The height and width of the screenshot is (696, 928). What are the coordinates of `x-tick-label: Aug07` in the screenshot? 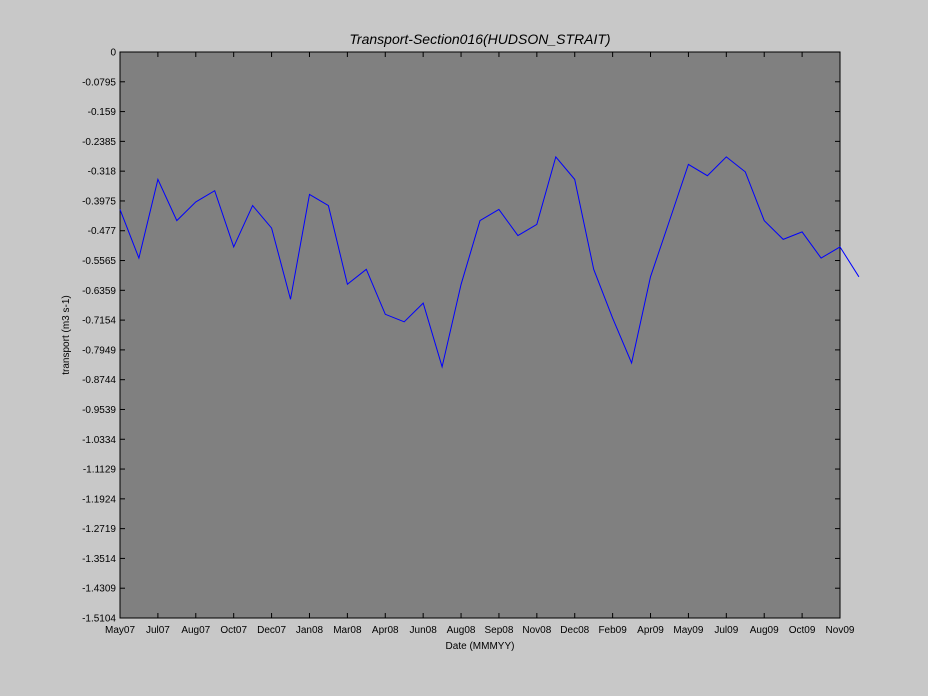 It's located at (195, 630).